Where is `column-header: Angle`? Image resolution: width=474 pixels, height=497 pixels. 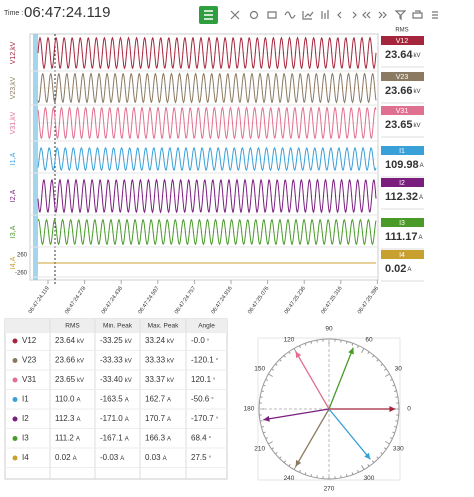
column-header: Angle is located at coordinates (206, 326).